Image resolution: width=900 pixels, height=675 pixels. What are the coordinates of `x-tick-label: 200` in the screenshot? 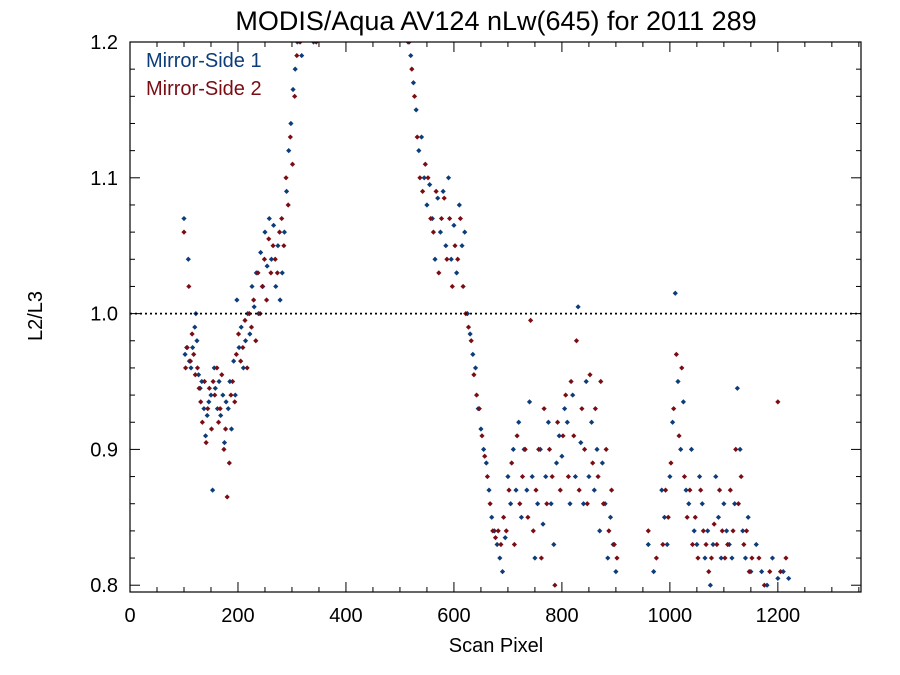 It's located at (237, 616).